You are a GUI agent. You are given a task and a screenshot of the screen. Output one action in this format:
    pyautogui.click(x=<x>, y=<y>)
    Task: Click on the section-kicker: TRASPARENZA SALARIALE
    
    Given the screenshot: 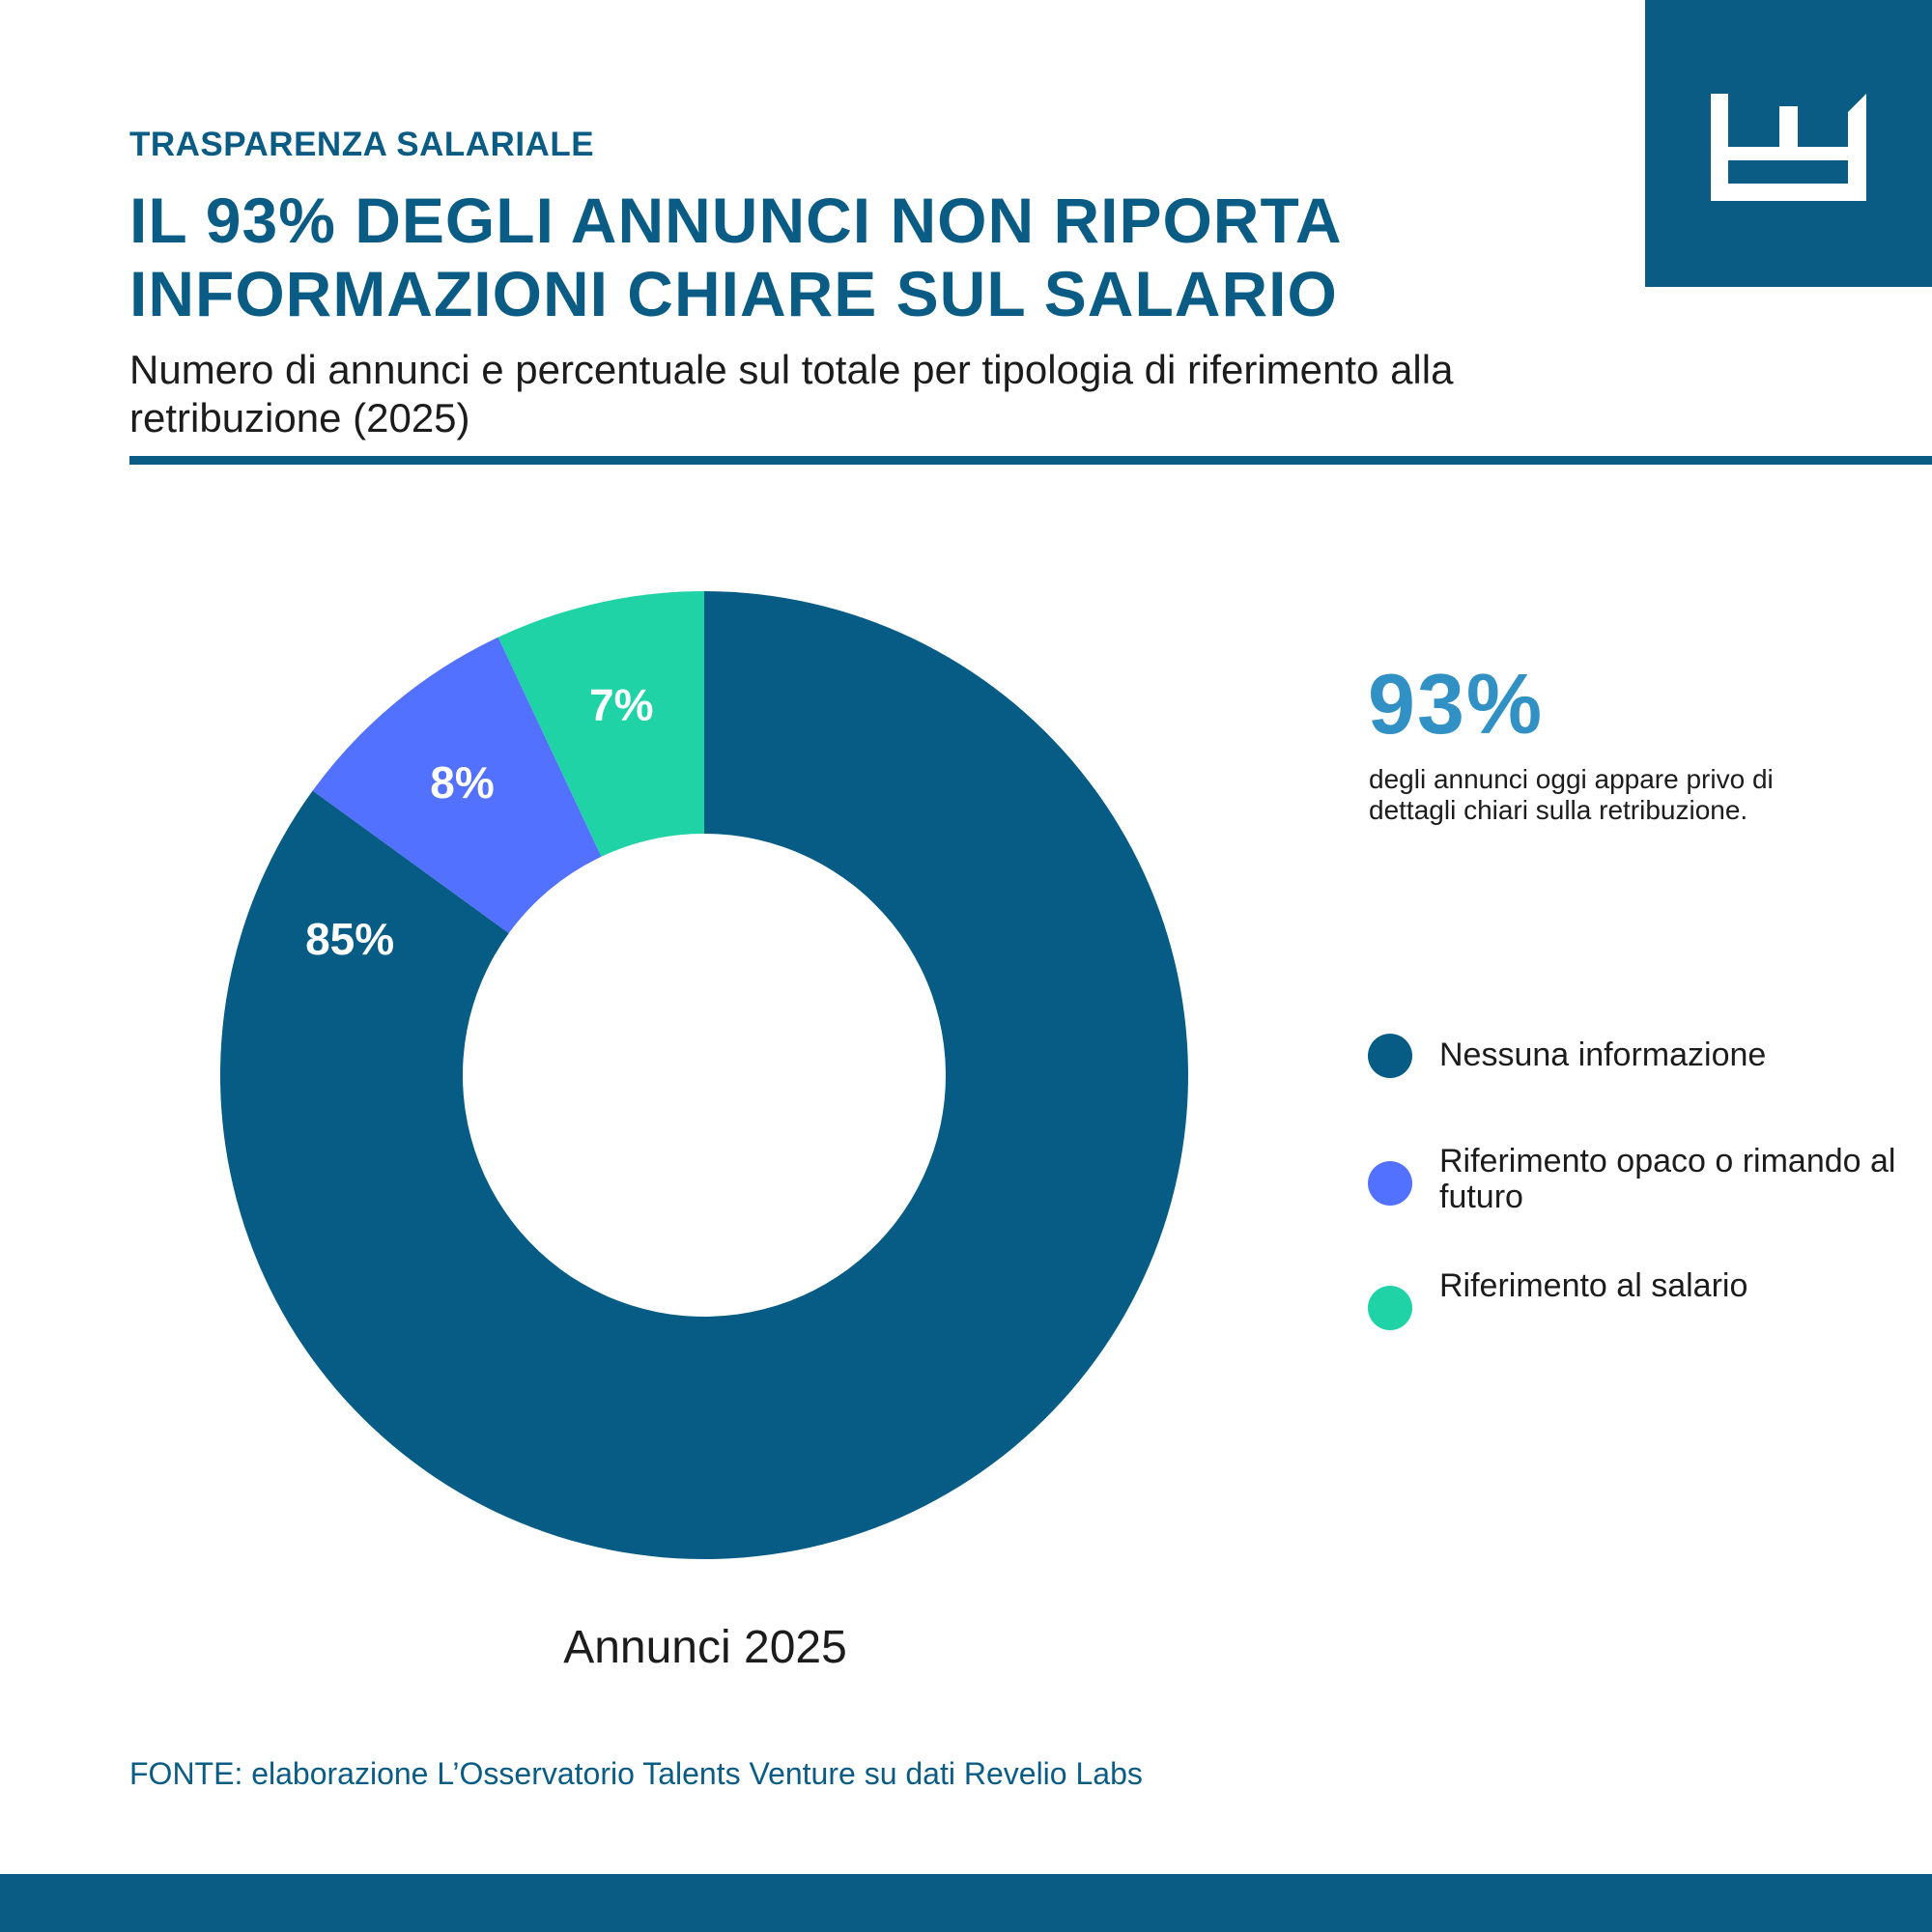 What is the action you would take?
    pyautogui.click(x=362, y=144)
    